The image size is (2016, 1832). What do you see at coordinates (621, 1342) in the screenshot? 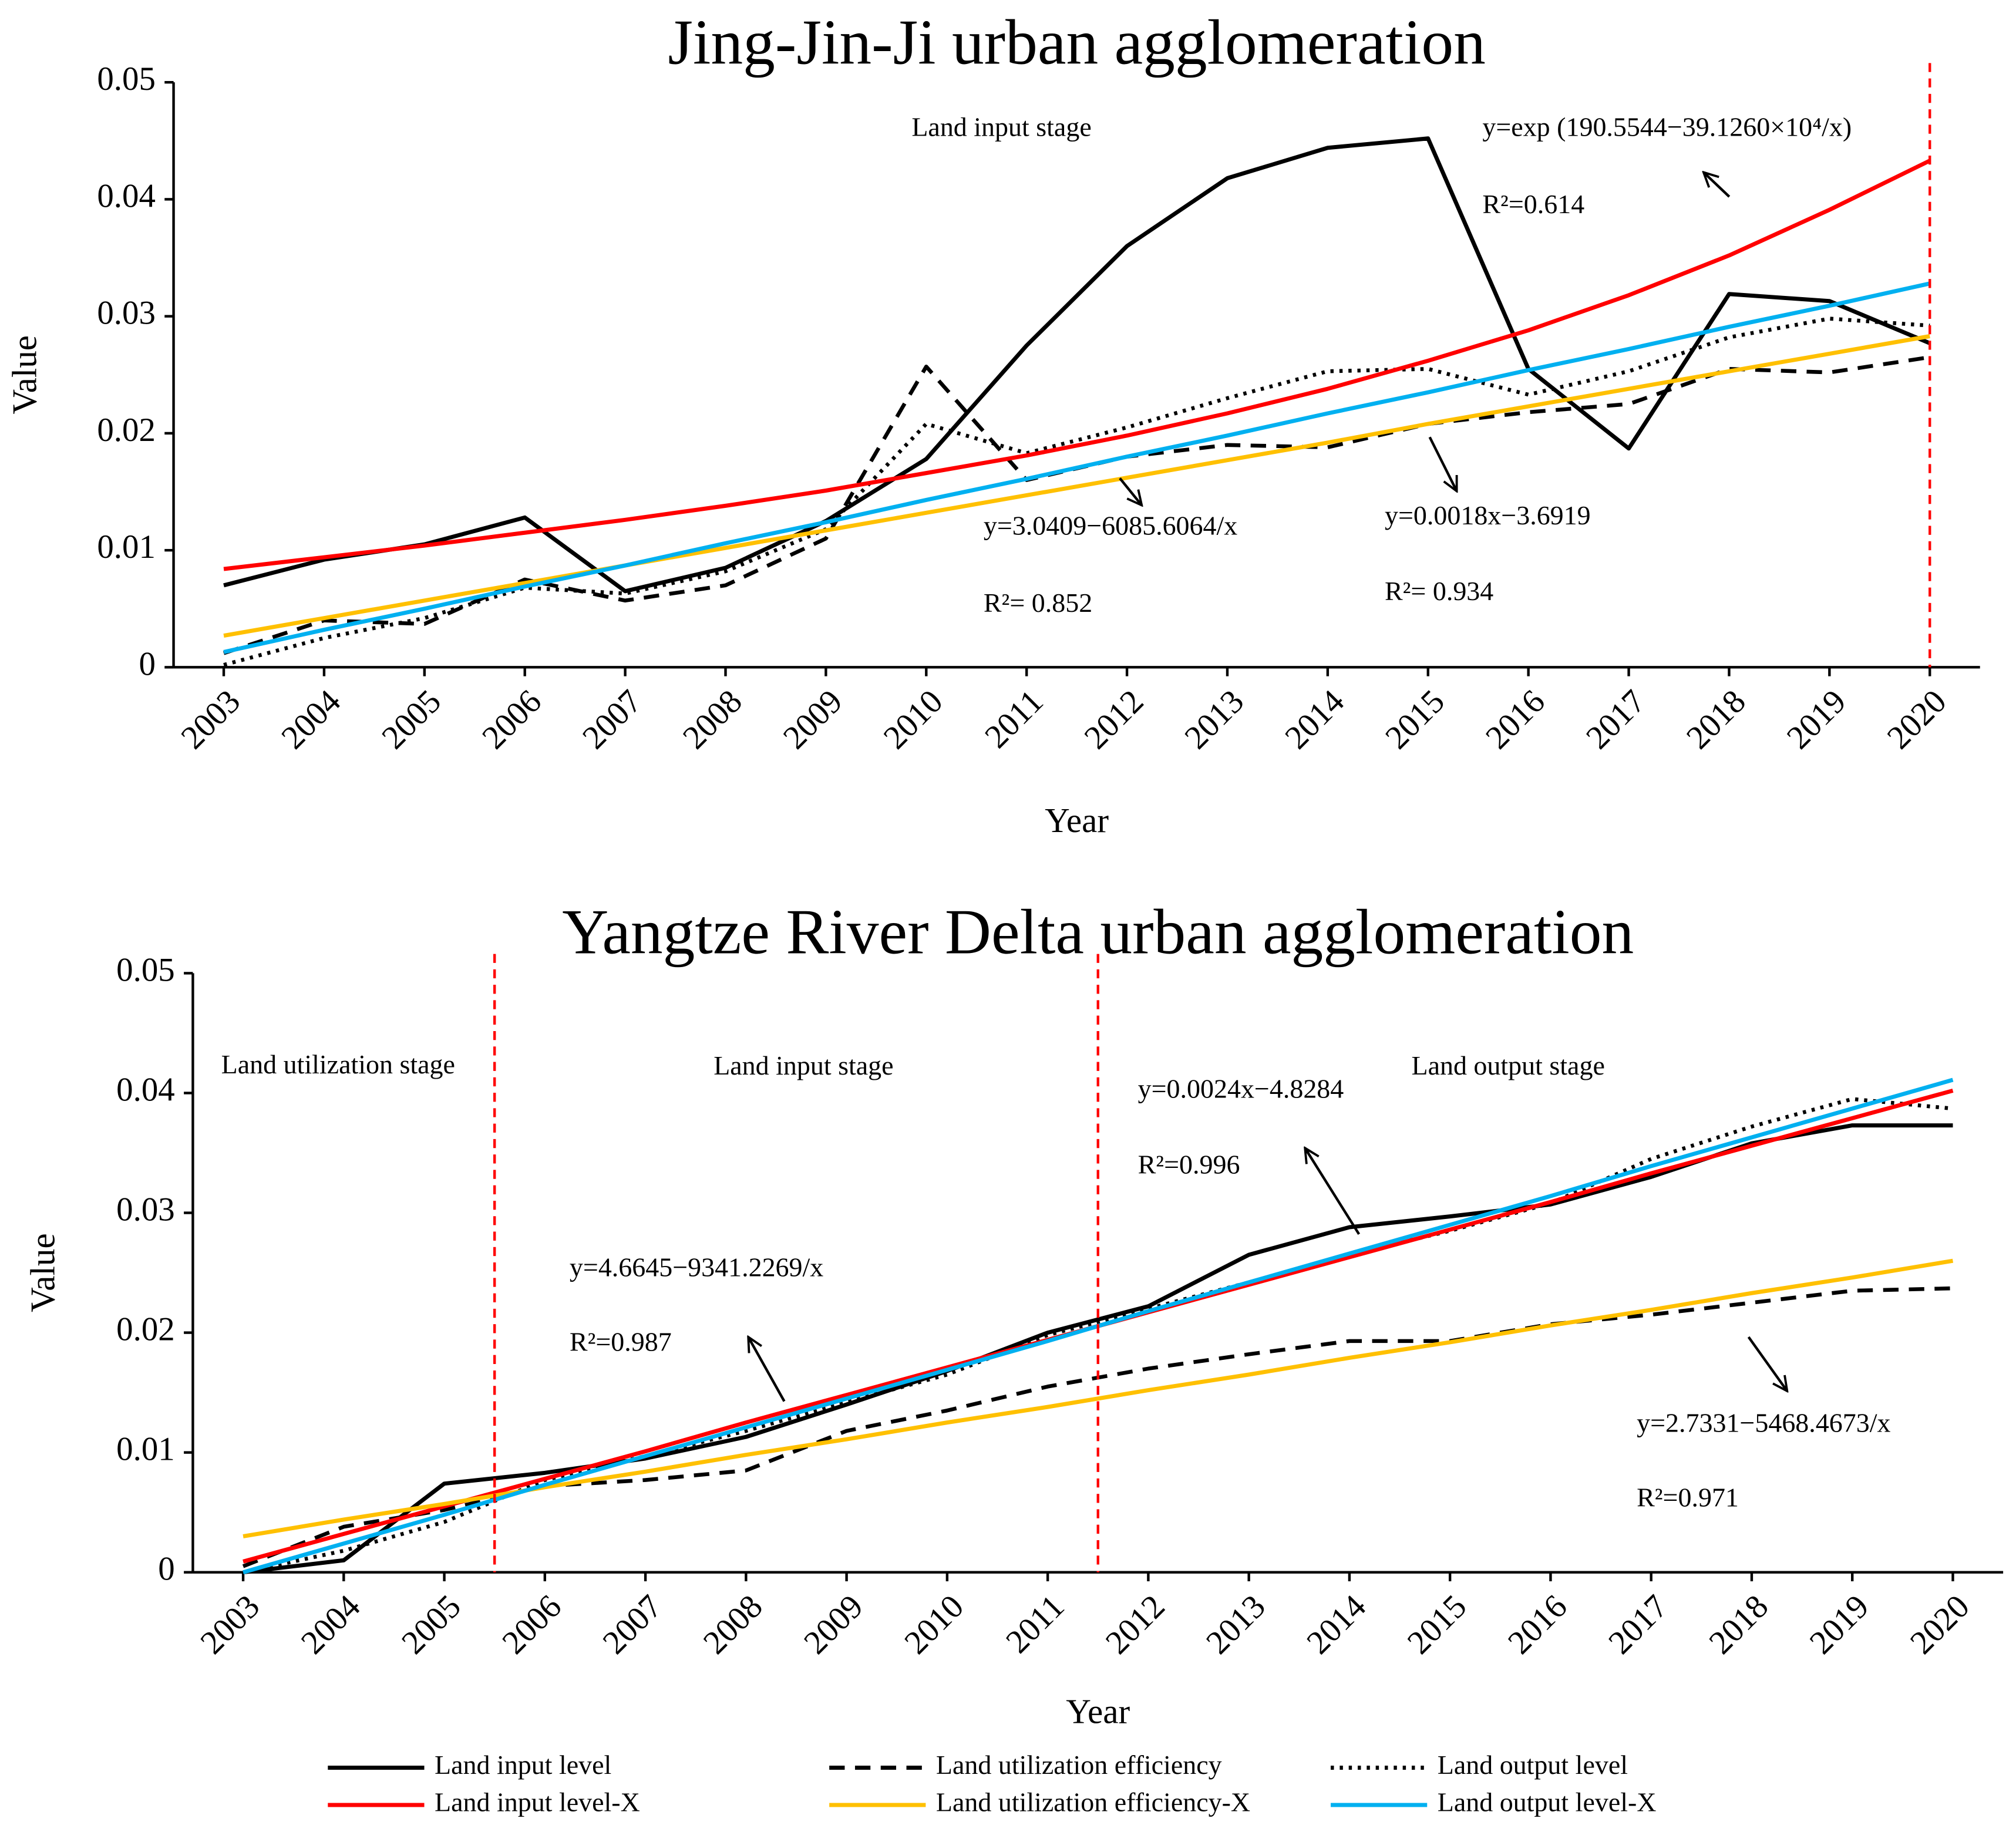
I see `annotation: R²=0.987` at bounding box center [621, 1342].